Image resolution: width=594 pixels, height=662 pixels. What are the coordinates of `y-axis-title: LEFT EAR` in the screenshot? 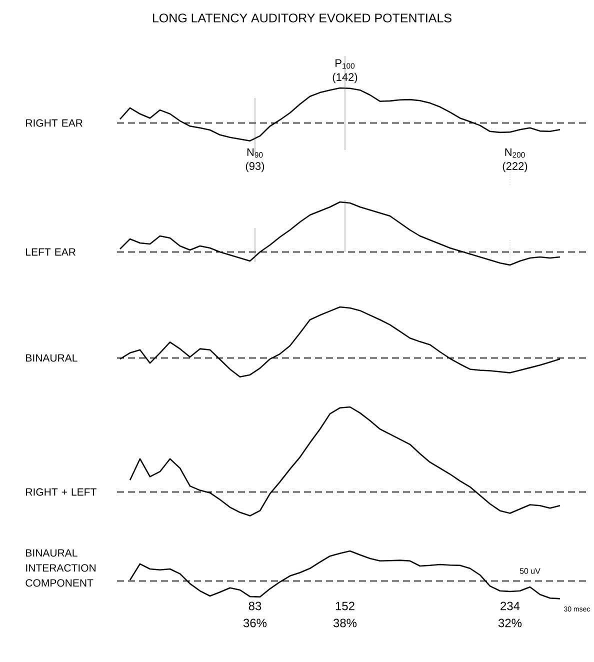 It's located at (51, 252).